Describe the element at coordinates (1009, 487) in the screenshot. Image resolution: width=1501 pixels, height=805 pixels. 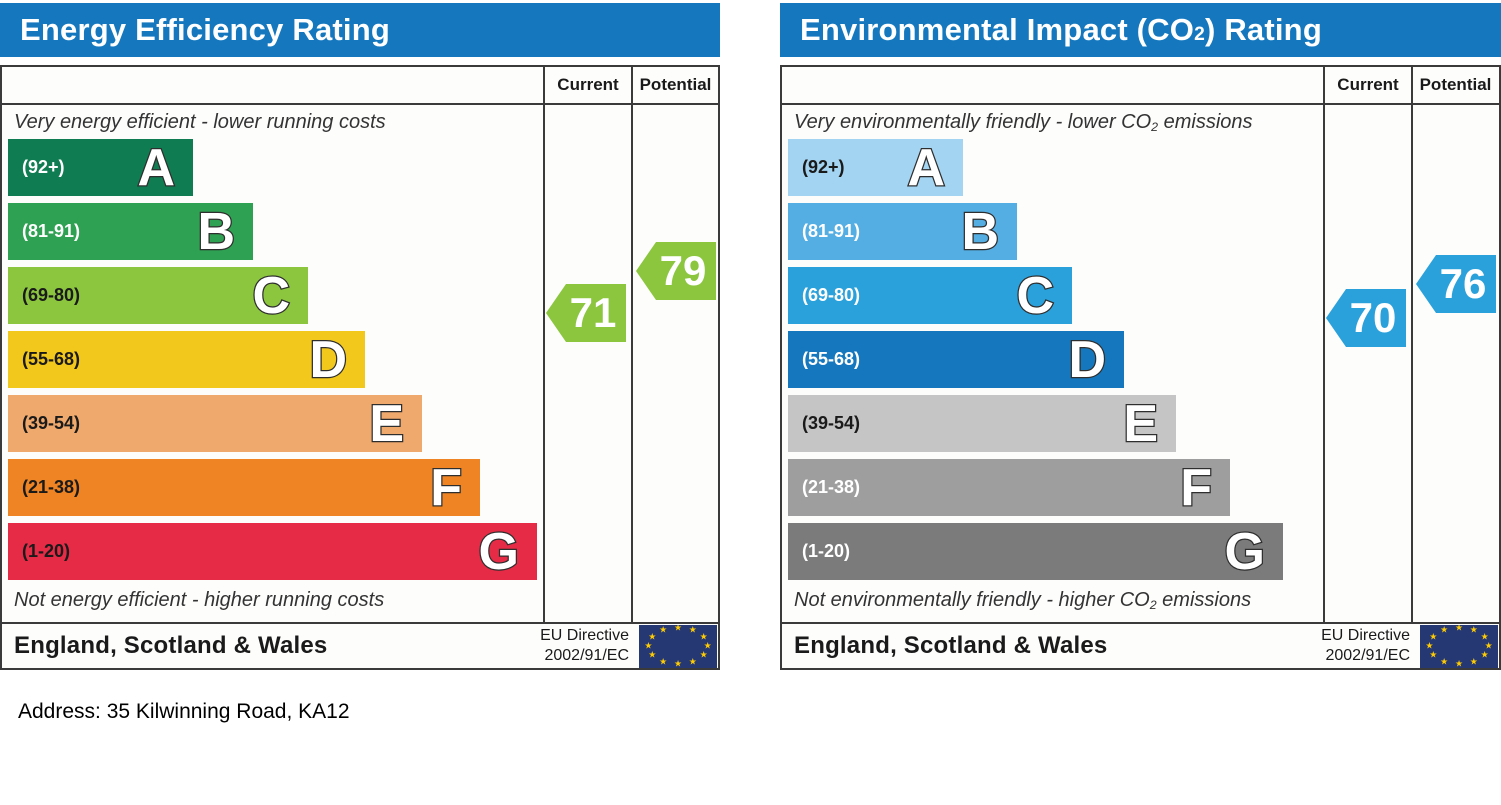
I see `band-f: (21-38) F` at that location.